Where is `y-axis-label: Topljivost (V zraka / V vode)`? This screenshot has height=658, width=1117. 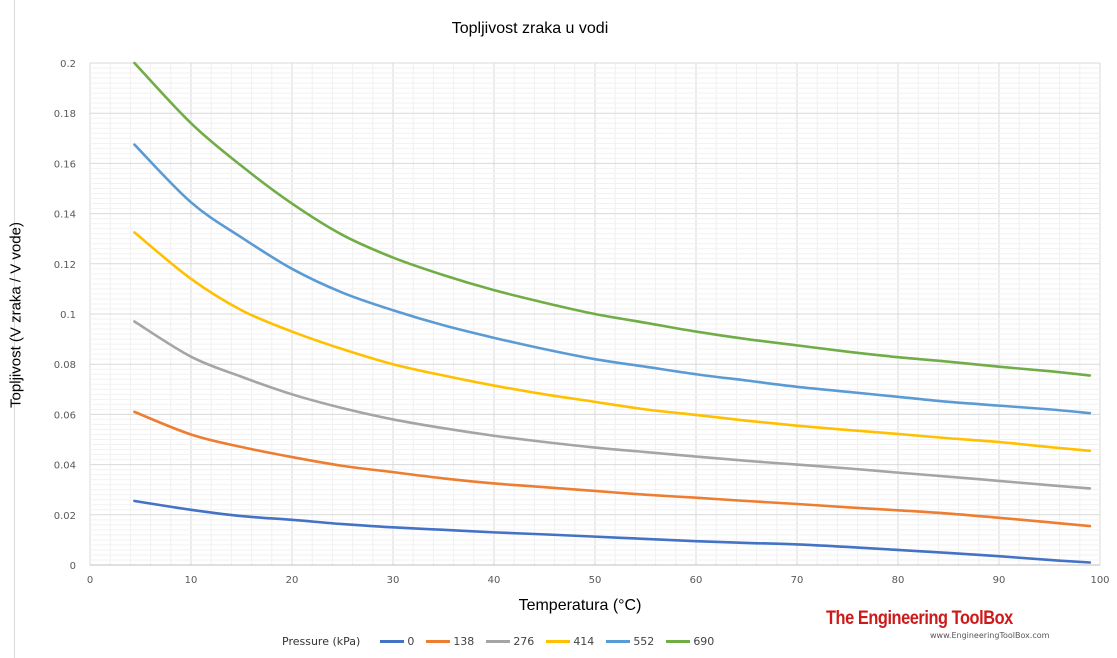
y-axis-label: Topljivost (V zraka / V vode) is located at coordinates (16, 315).